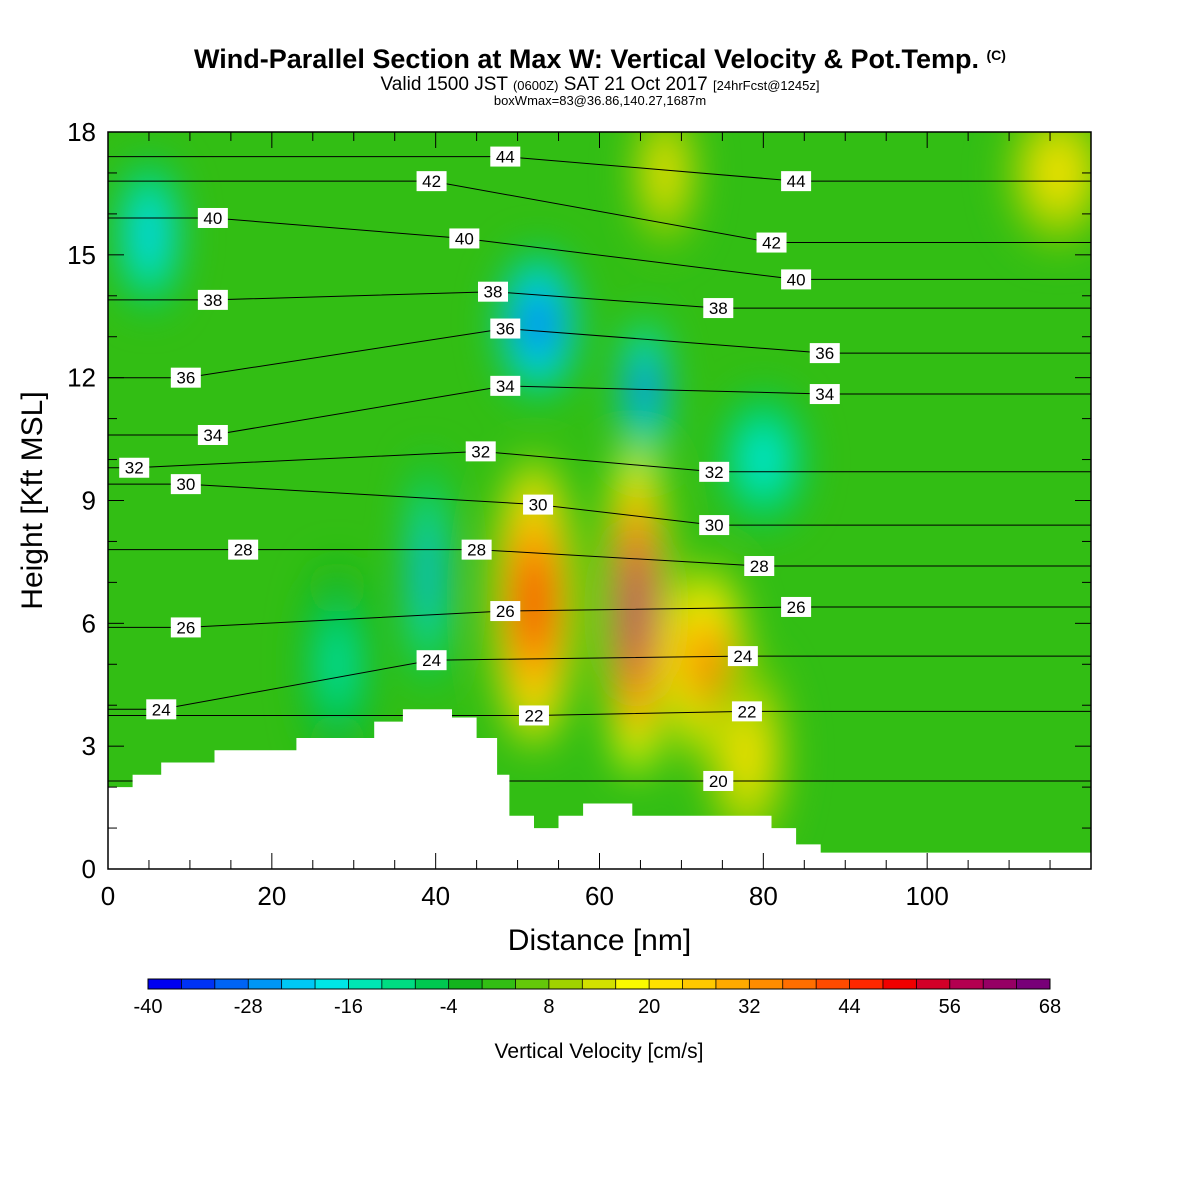 This screenshot has height=1200, width=1200. What do you see at coordinates (950, 1007) in the screenshot?
I see `colorbar-label: 56` at bounding box center [950, 1007].